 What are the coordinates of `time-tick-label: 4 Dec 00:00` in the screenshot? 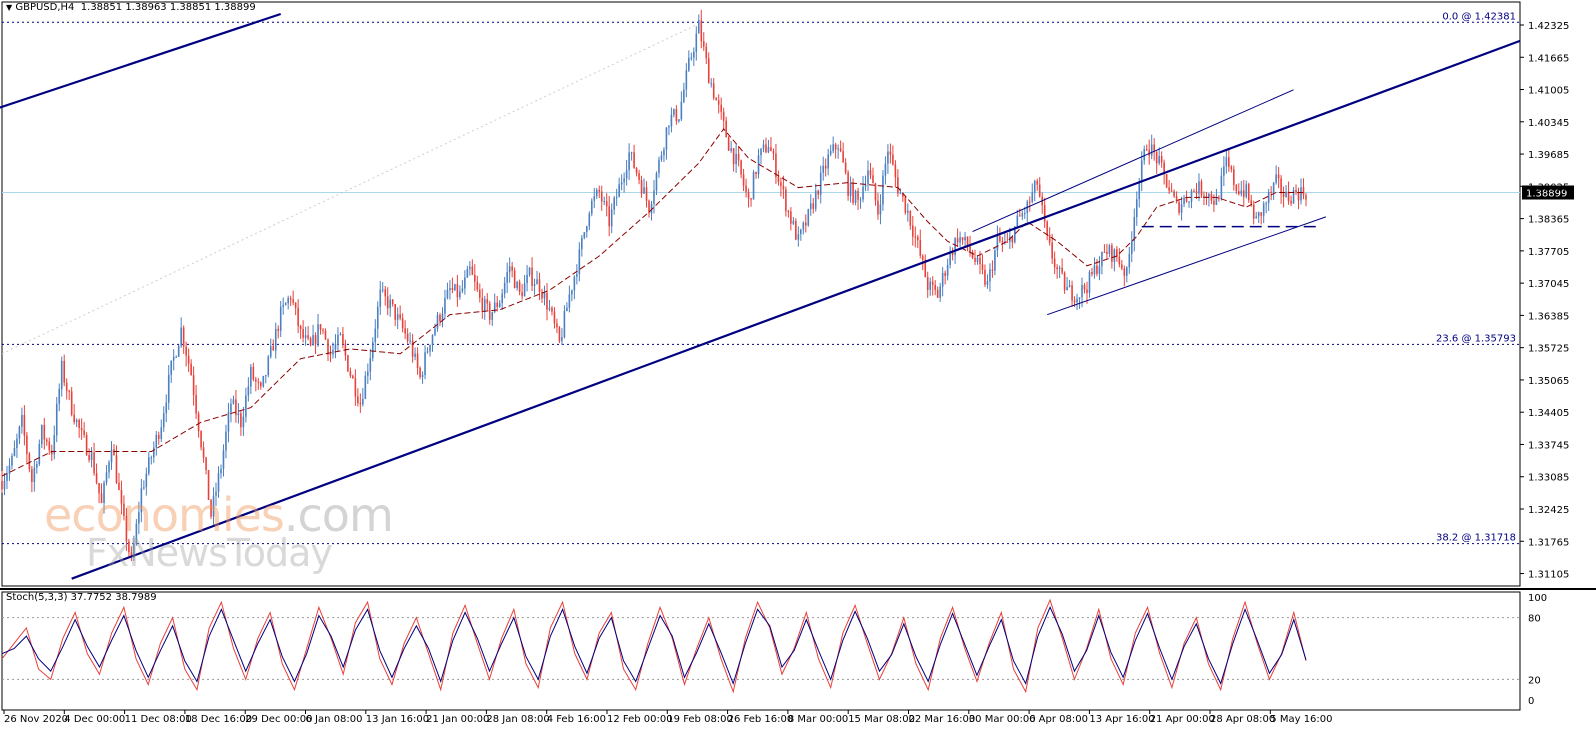 It's located at (94, 719).